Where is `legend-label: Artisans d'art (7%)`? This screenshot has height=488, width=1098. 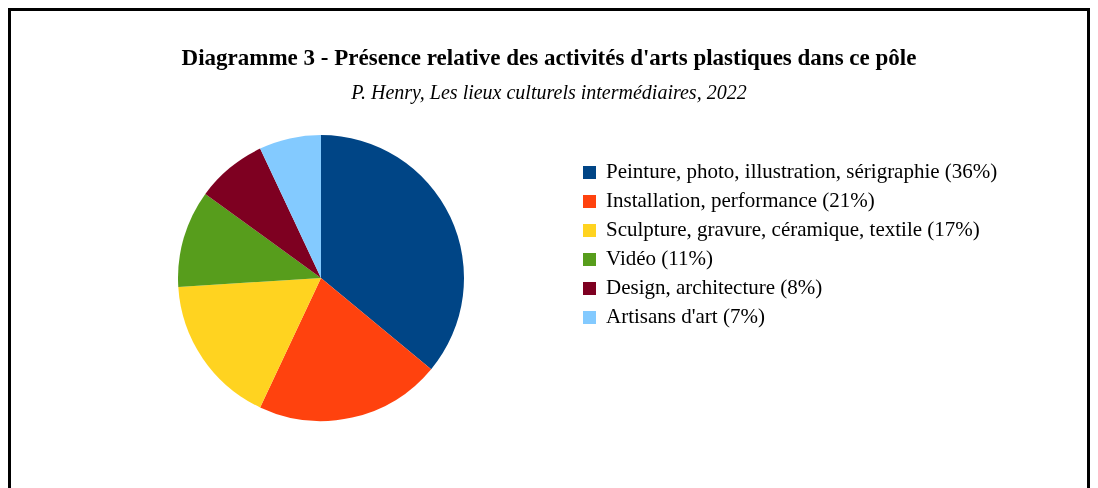 legend-label: Artisans d'art (7%) is located at coordinates (686, 316).